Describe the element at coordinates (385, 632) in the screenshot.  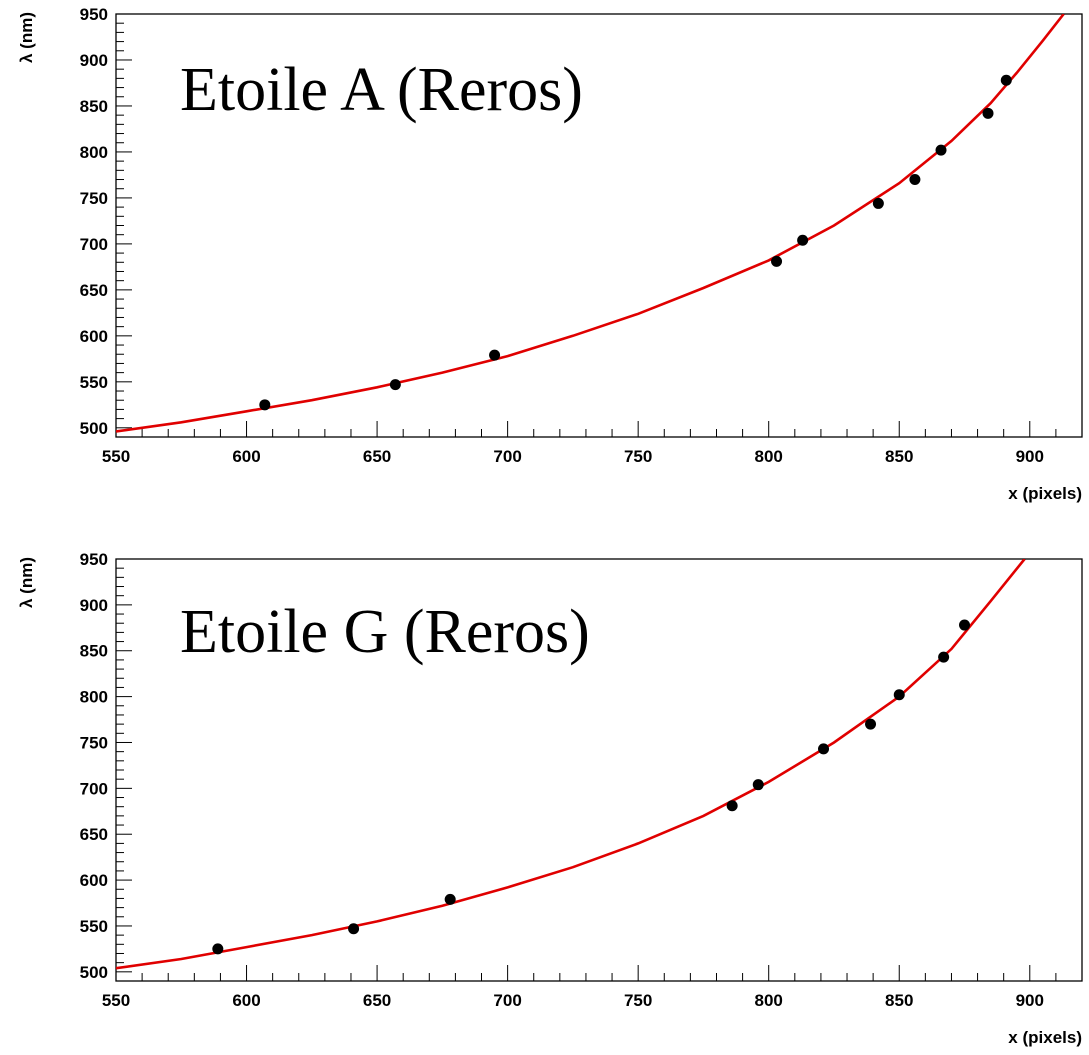
I see `panel-title: Etoile G (Reros)` at that location.